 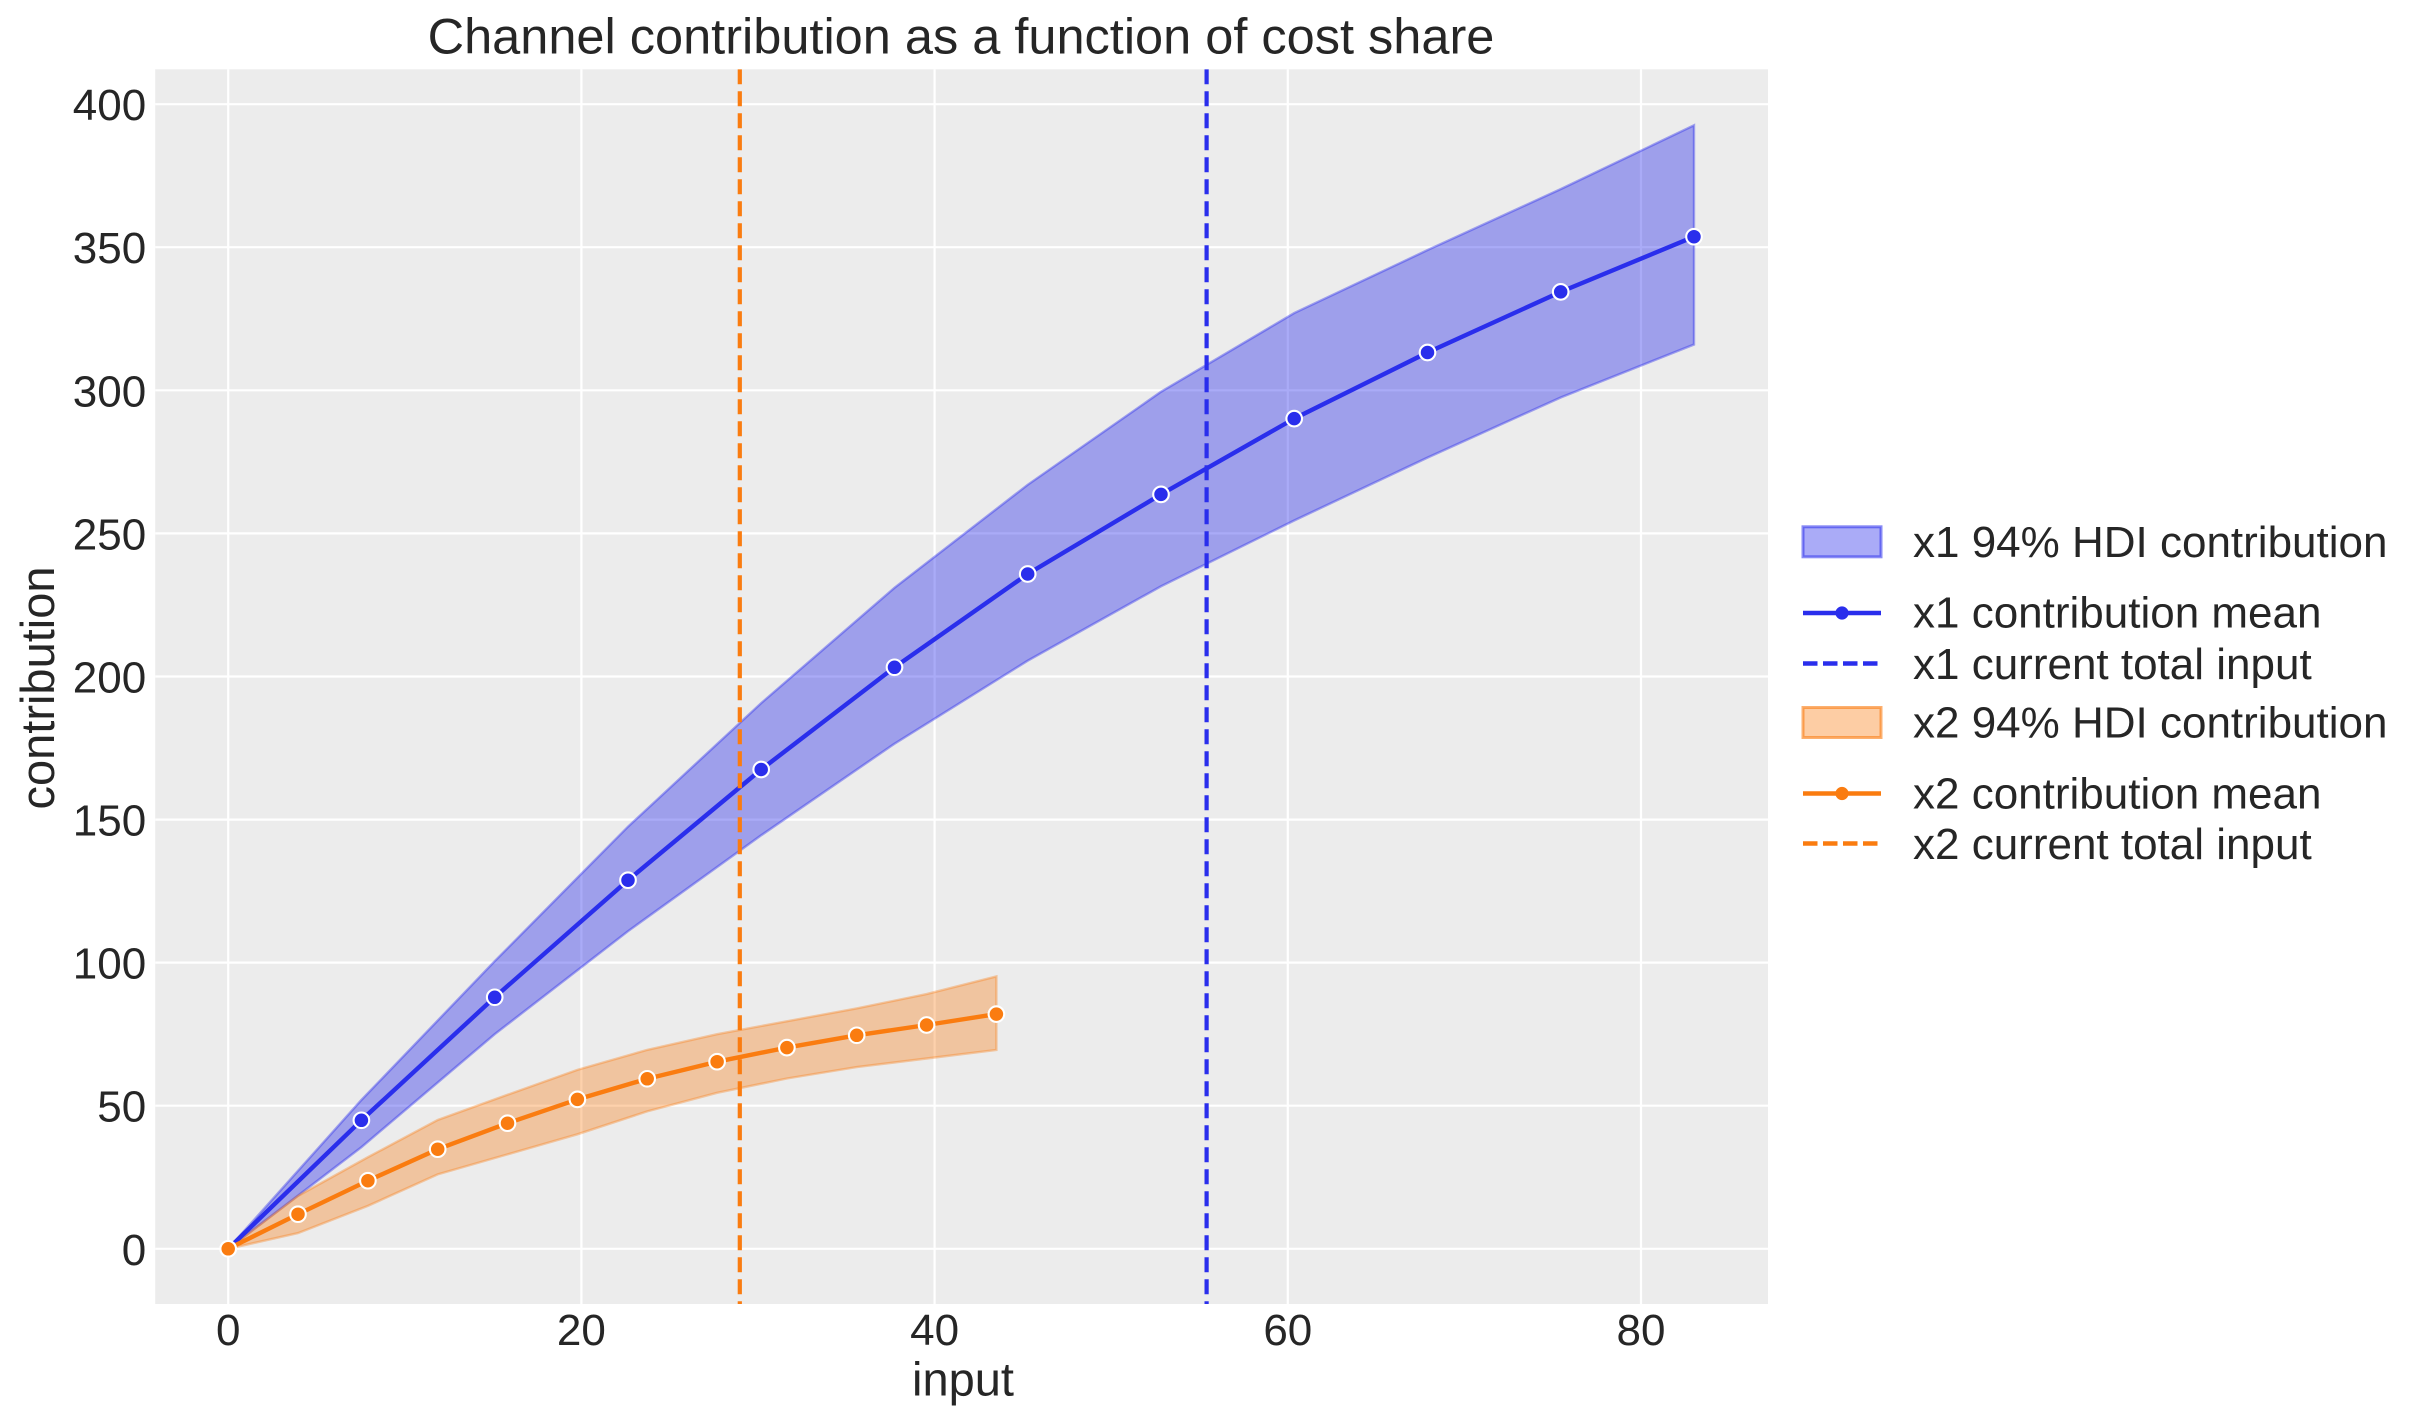 I want to click on svg-text: x2 contribution mean, so click(x=2117, y=794).